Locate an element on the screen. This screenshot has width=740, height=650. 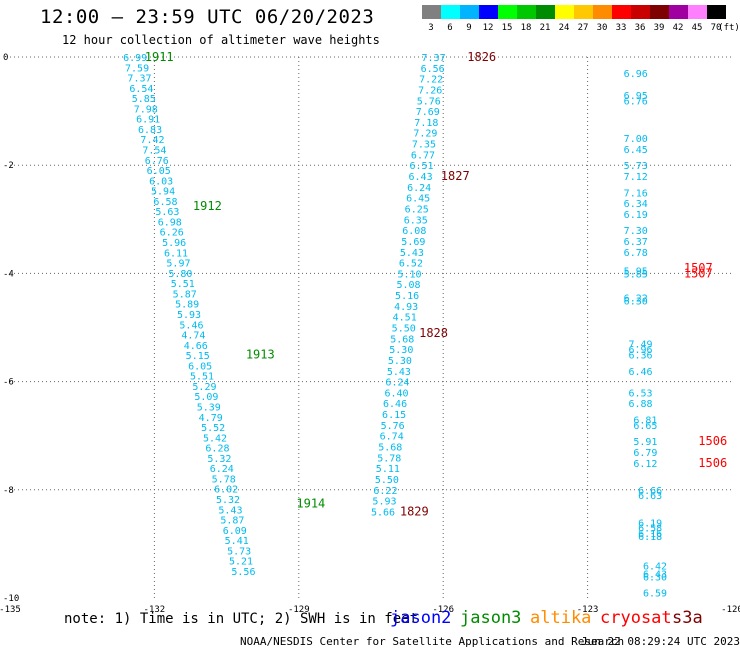
wave-height-value: 5.29 is located at coordinates (204, 387).